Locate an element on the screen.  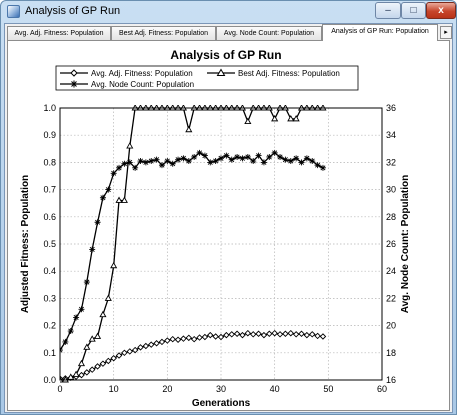
y2-tick-label: 32 is located at coordinates (391, 162).